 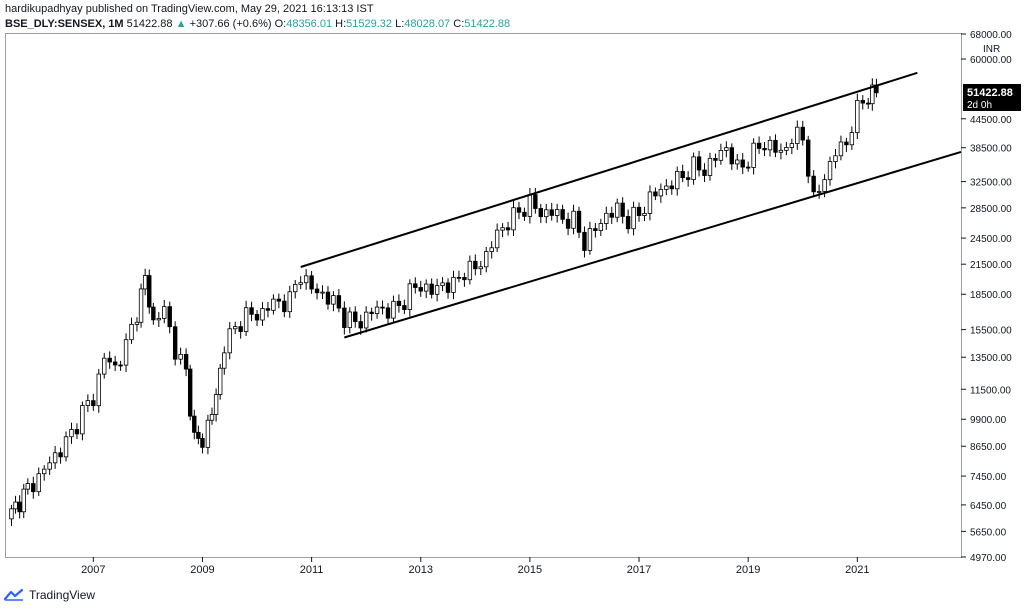 What do you see at coordinates (459, 24) in the screenshot?
I see `close-label: C:` at bounding box center [459, 24].